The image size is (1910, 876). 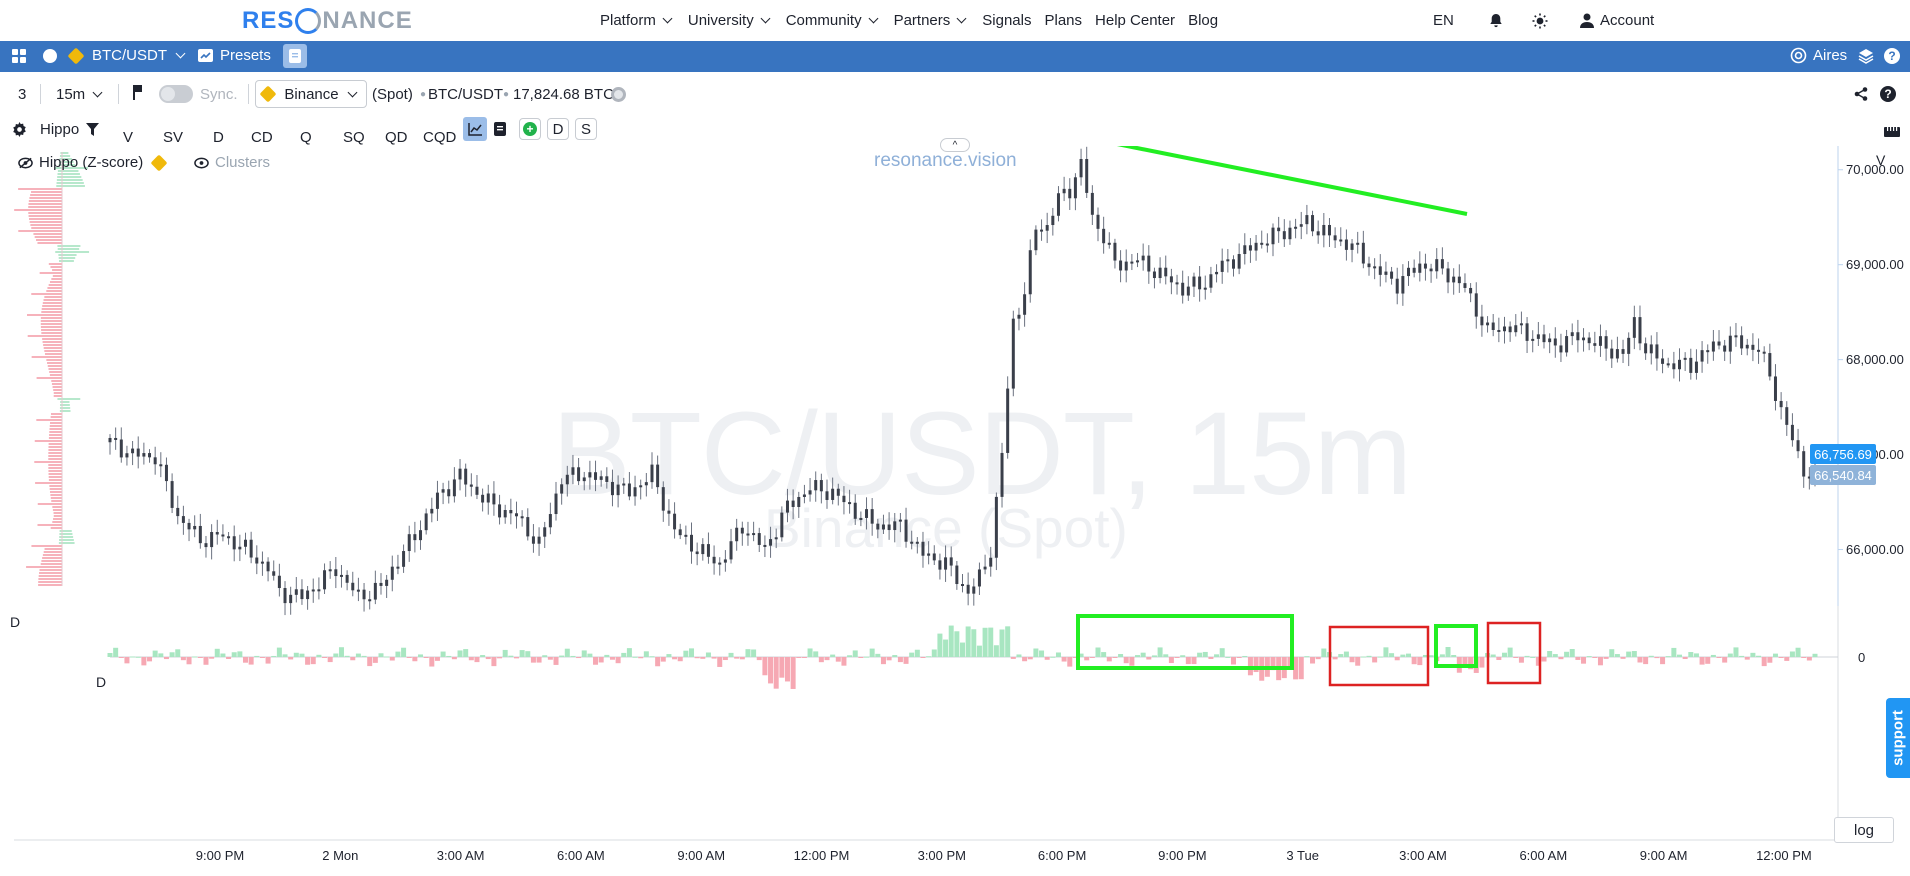 I want to click on sync-toggle, so click(x=176, y=94).